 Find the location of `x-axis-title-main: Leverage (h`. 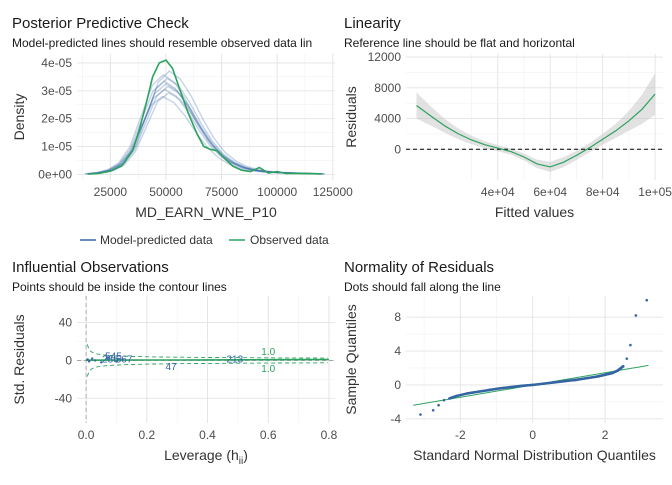

x-axis-title-main: Leverage (h is located at coordinates (201, 455).